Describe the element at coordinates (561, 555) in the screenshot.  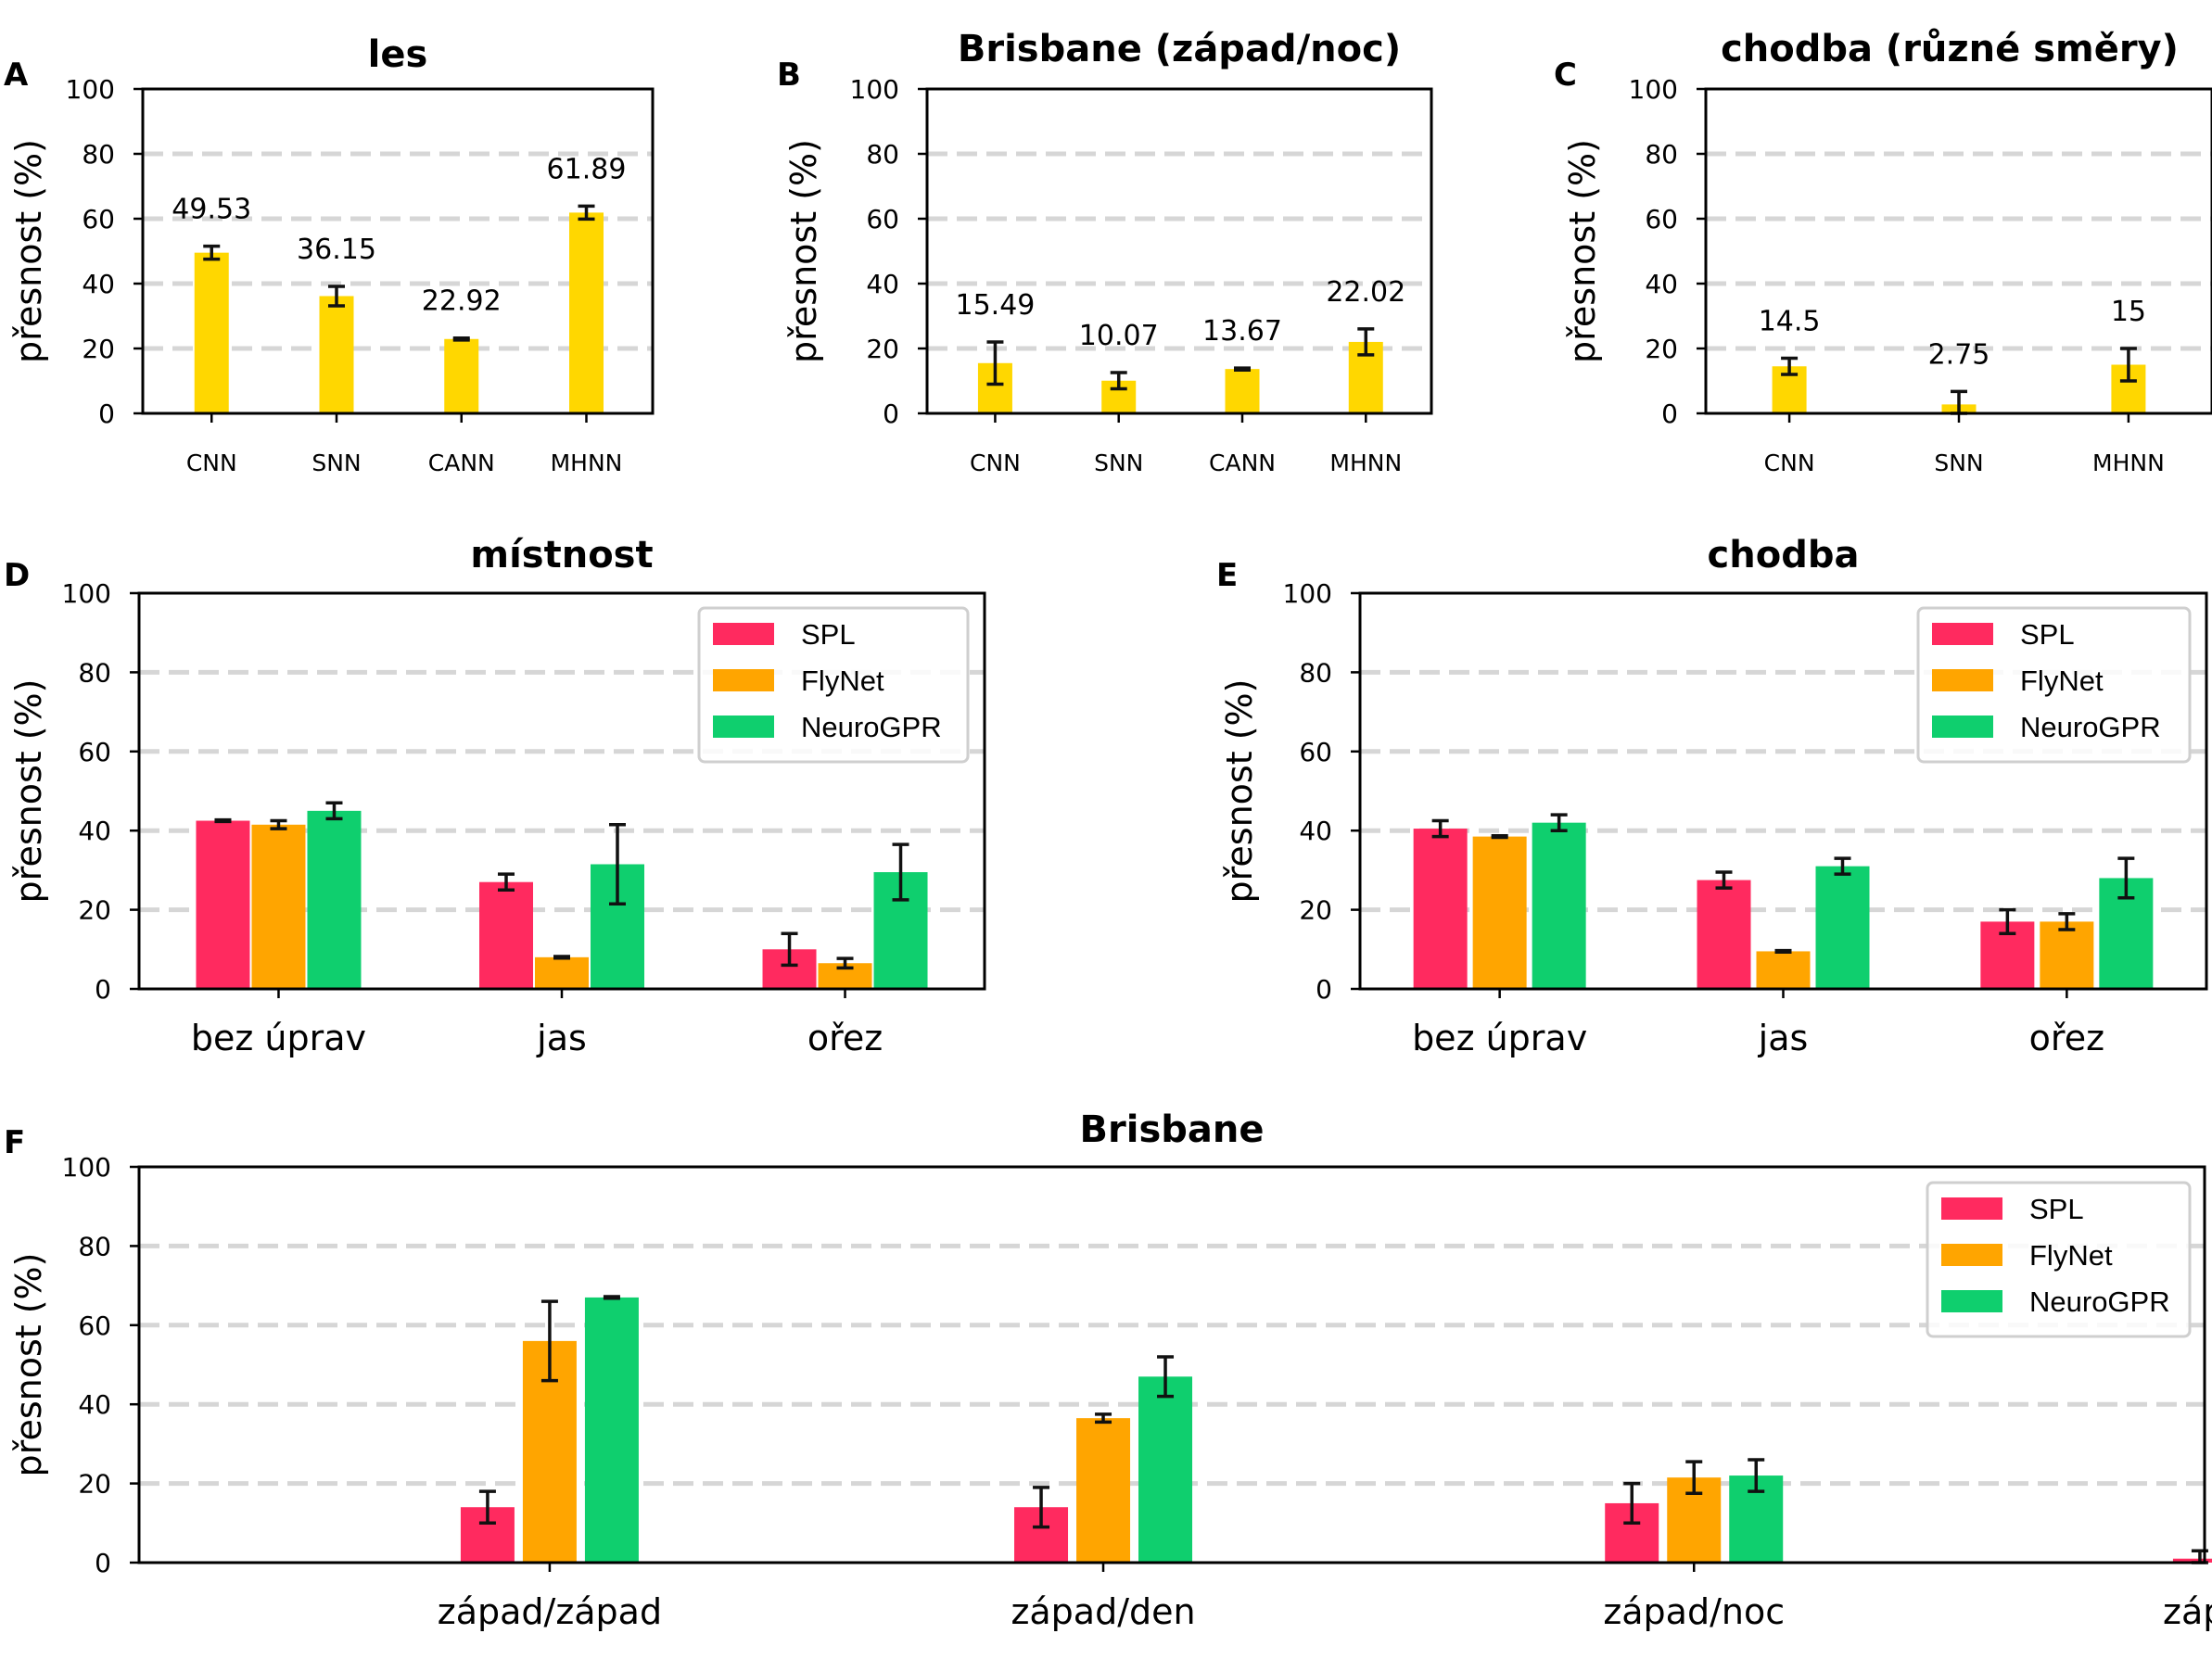
I see `panel-title: místnost` at that location.